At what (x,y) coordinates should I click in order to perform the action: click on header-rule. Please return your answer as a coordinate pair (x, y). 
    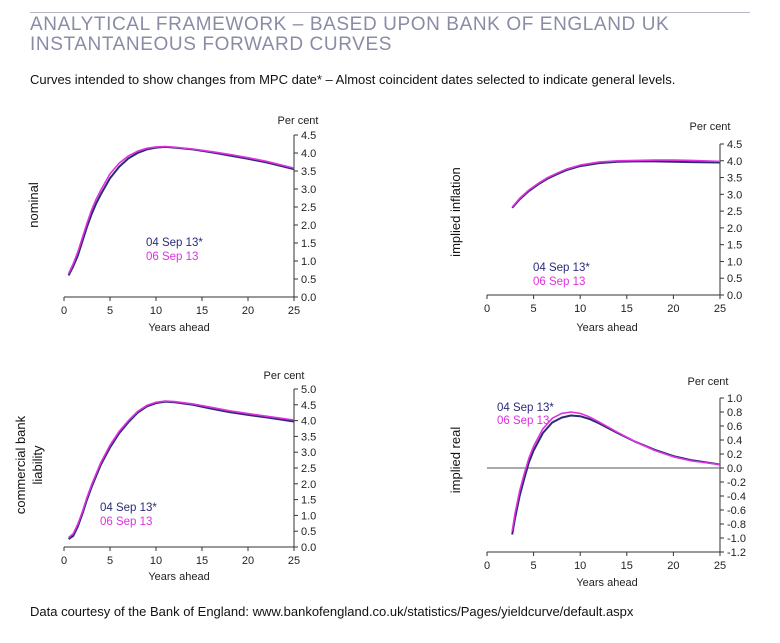
    Looking at the image, I should click on (390, 12).